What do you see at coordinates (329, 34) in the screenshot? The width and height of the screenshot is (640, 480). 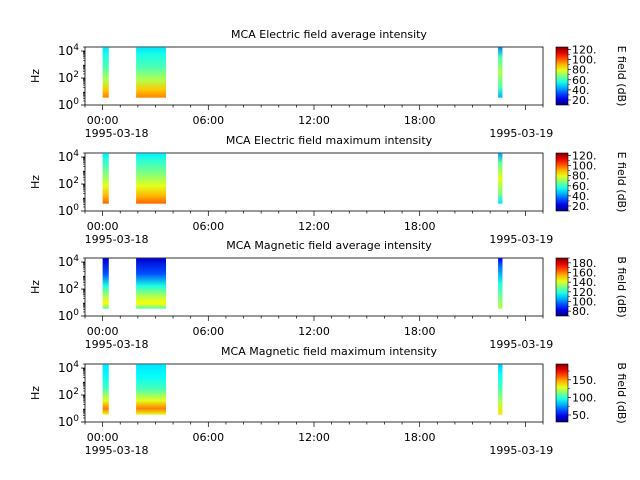 I see `chart-title: MCA Electric field average intensity` at bounding box center [329, 34].